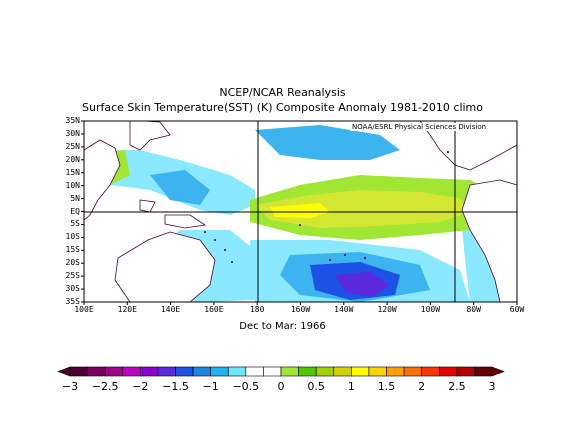  What do you see at coordinates (72, 146) in the screenshot?
I see `lat-label: 25N` at bounding box center [72, 146].